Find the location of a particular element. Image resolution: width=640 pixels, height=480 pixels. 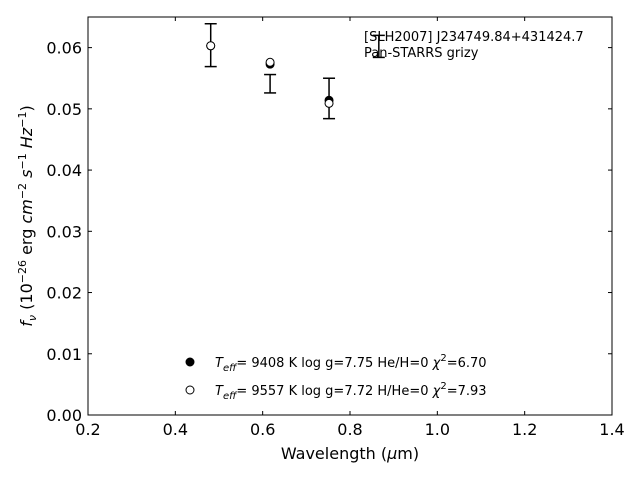

x-tick-label: 1.2 is located at coordinates (524, 429).